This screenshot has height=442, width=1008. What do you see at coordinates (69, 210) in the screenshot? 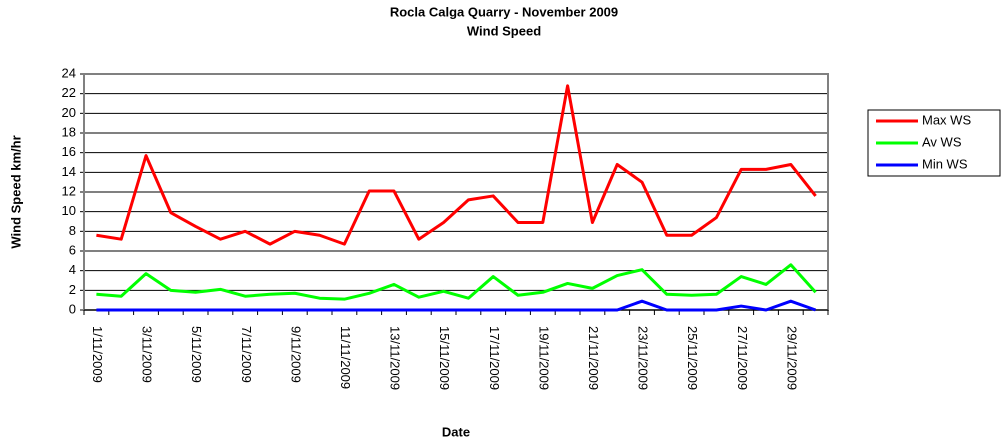
I see `y-tick-label: 10` at bounding box center [69, 210].